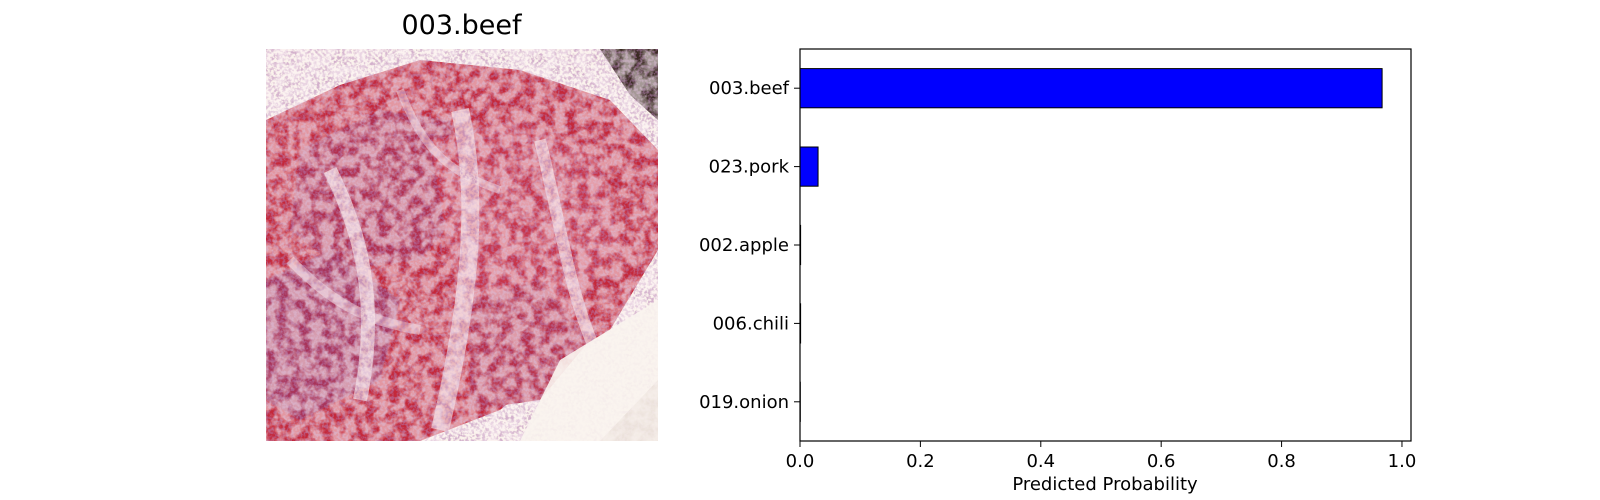 The width and height of the screenshot is (1600, 500). I want to click on bar-003.beef, so click(1091, 88).